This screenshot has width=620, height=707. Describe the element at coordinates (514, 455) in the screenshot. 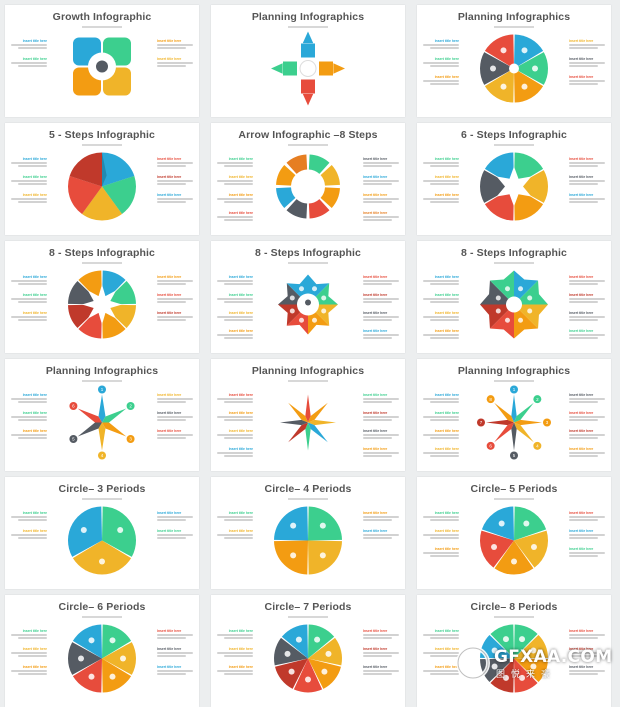

I see `number-badge-label: 5` at that location.